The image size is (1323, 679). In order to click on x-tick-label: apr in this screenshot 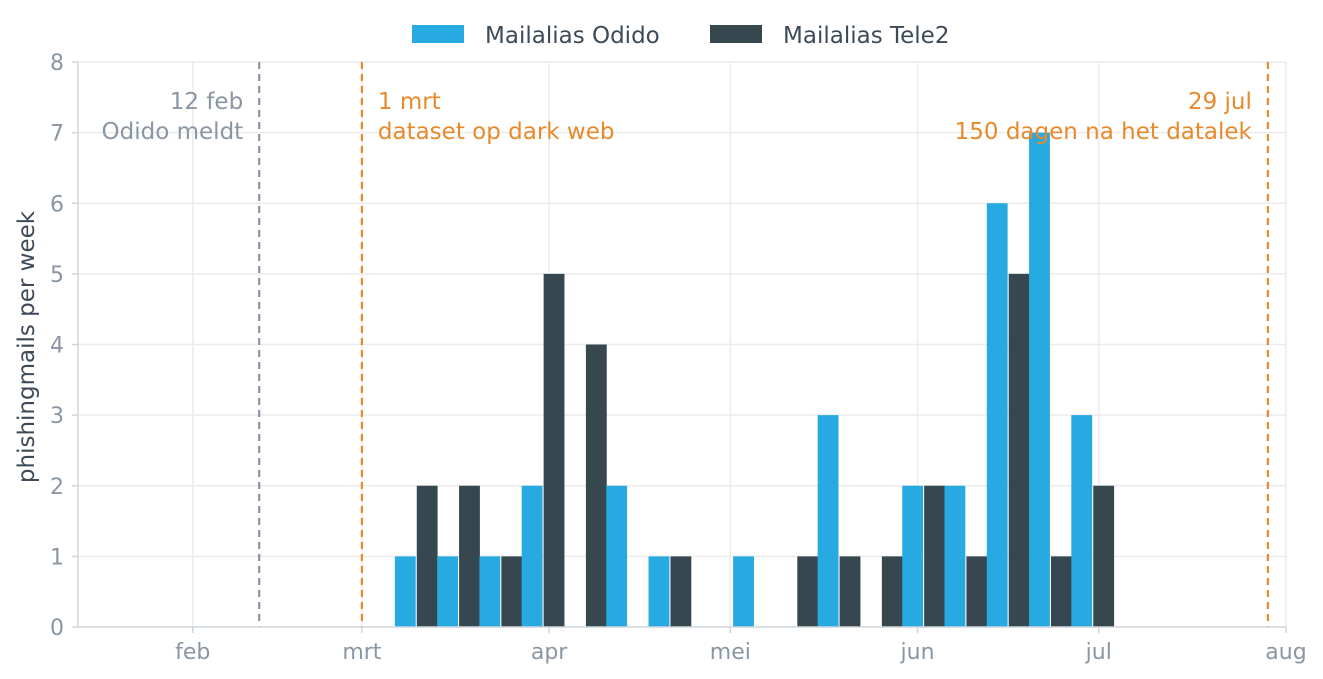, I will do `click(549, 652)`.